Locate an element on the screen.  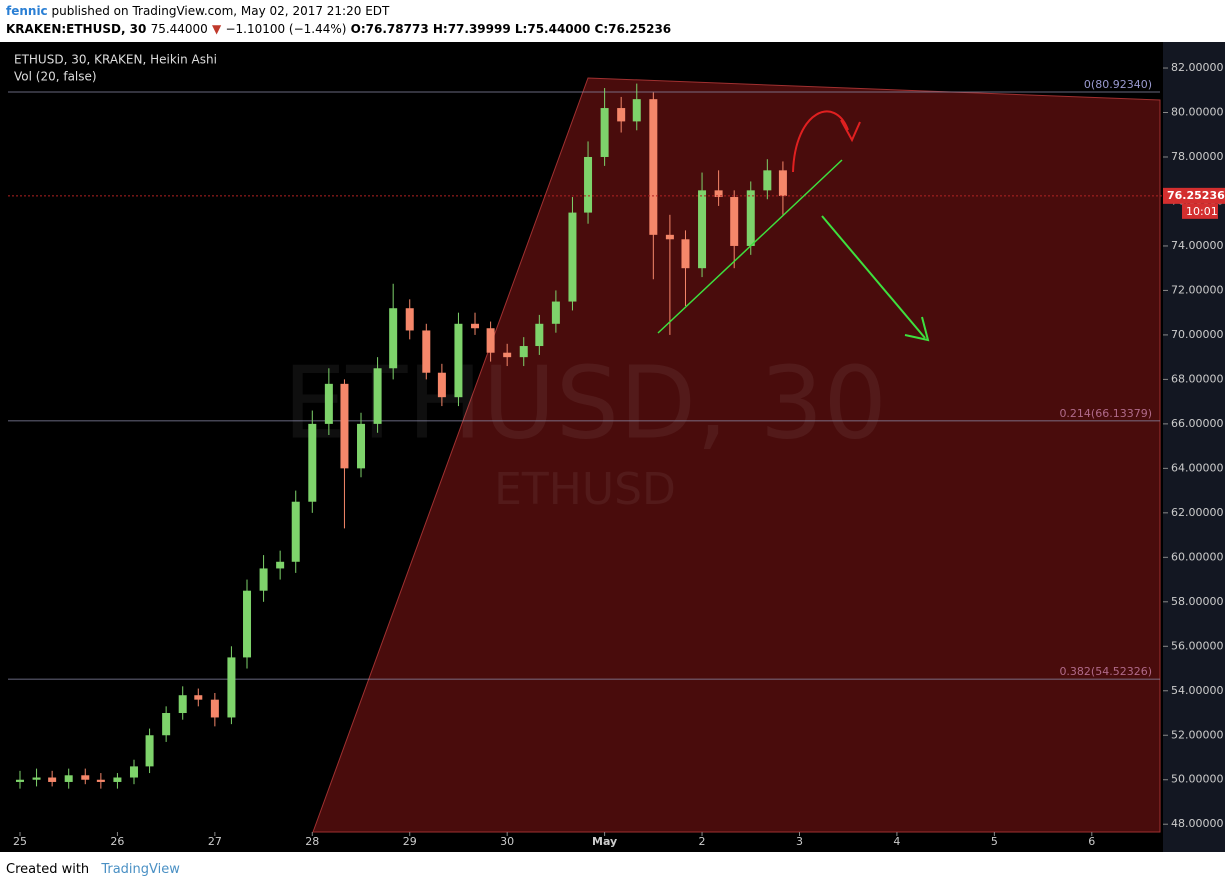
countdown: 10:01 is located at coordinates (1202, 211).